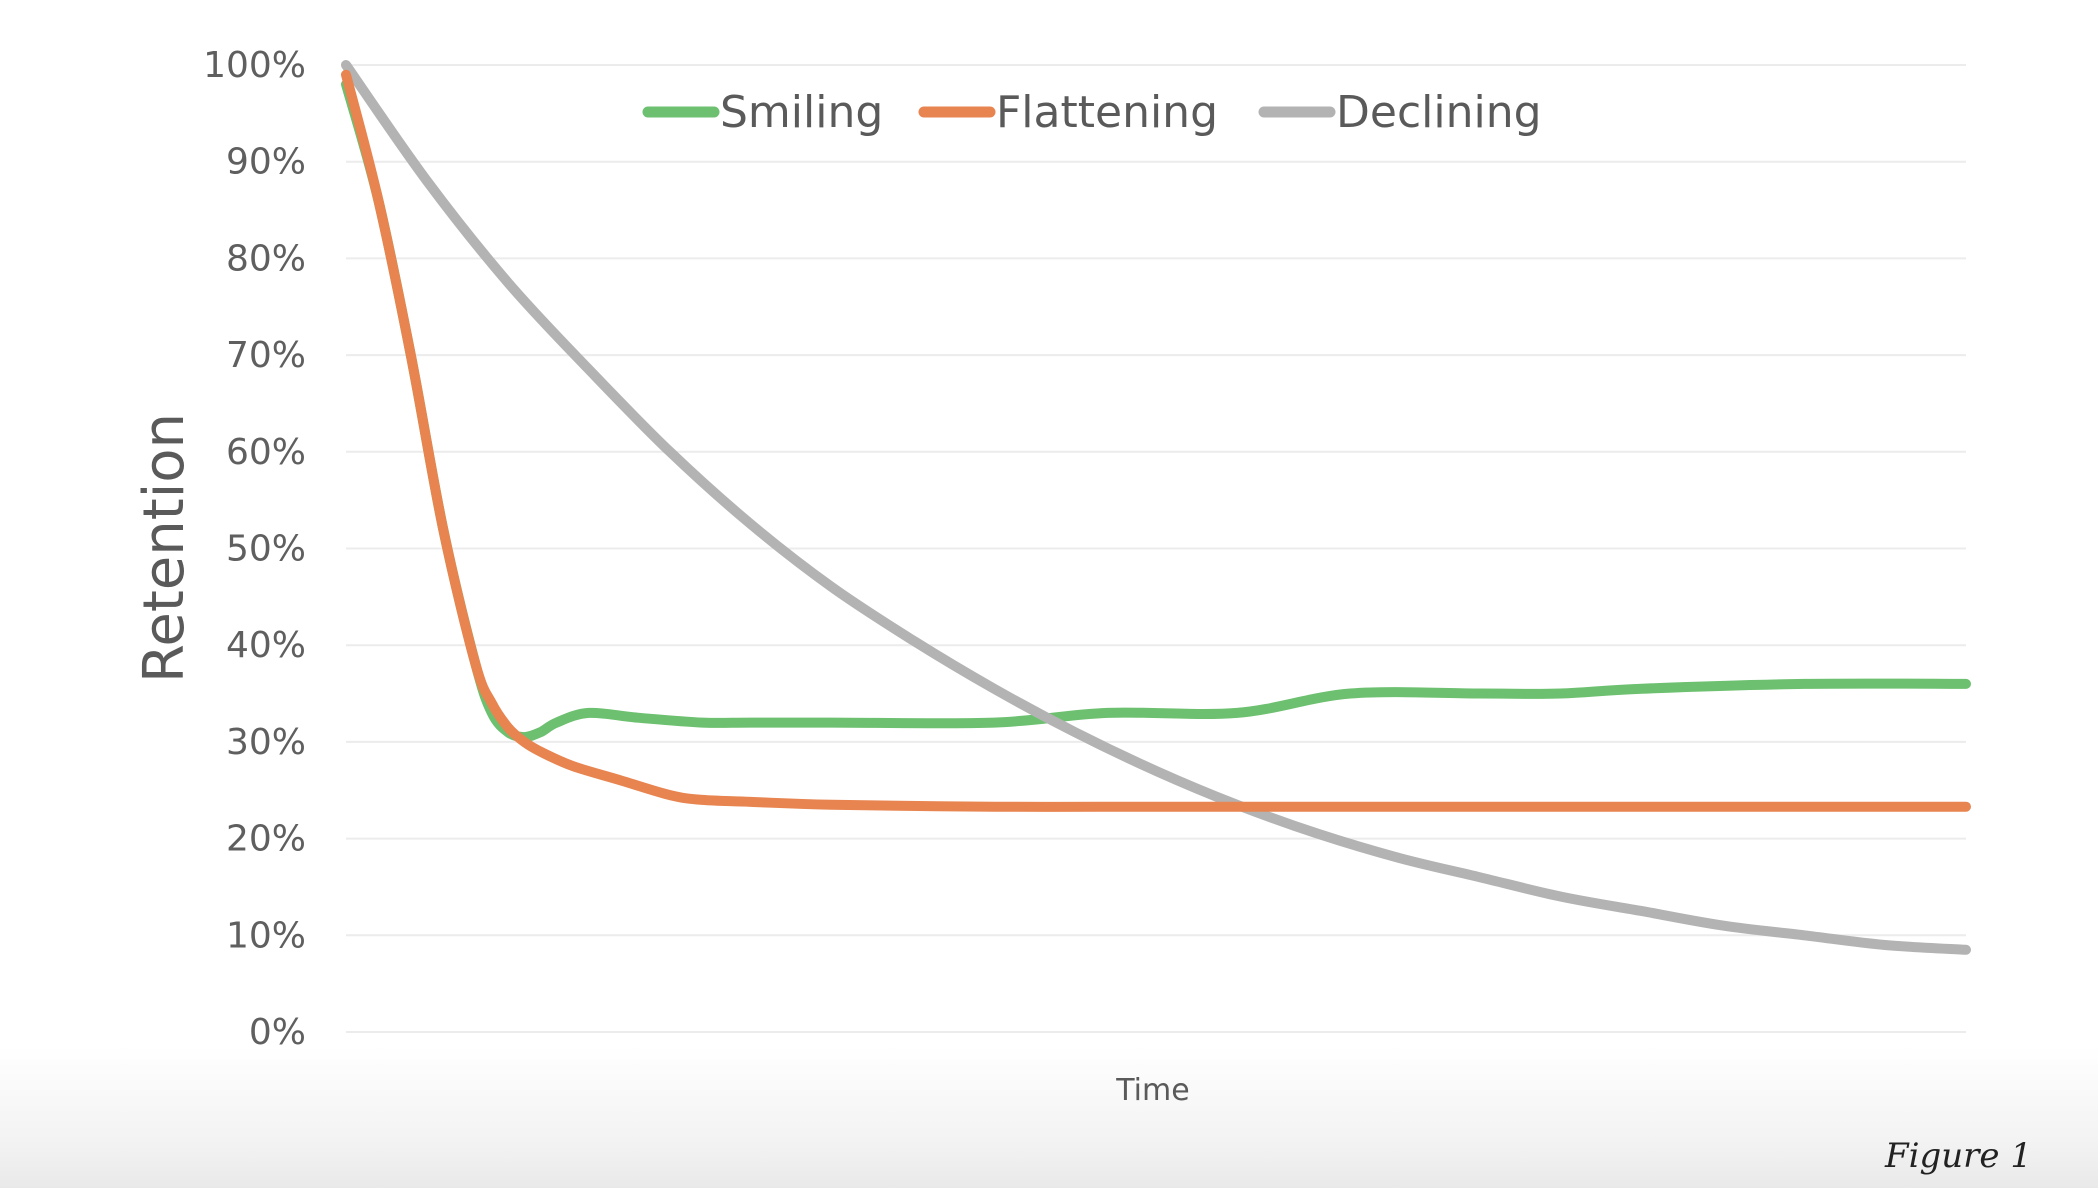 The image size is (2098, 1188). I want to click on figure-caption: Figure 1, so click(1958, 1156).